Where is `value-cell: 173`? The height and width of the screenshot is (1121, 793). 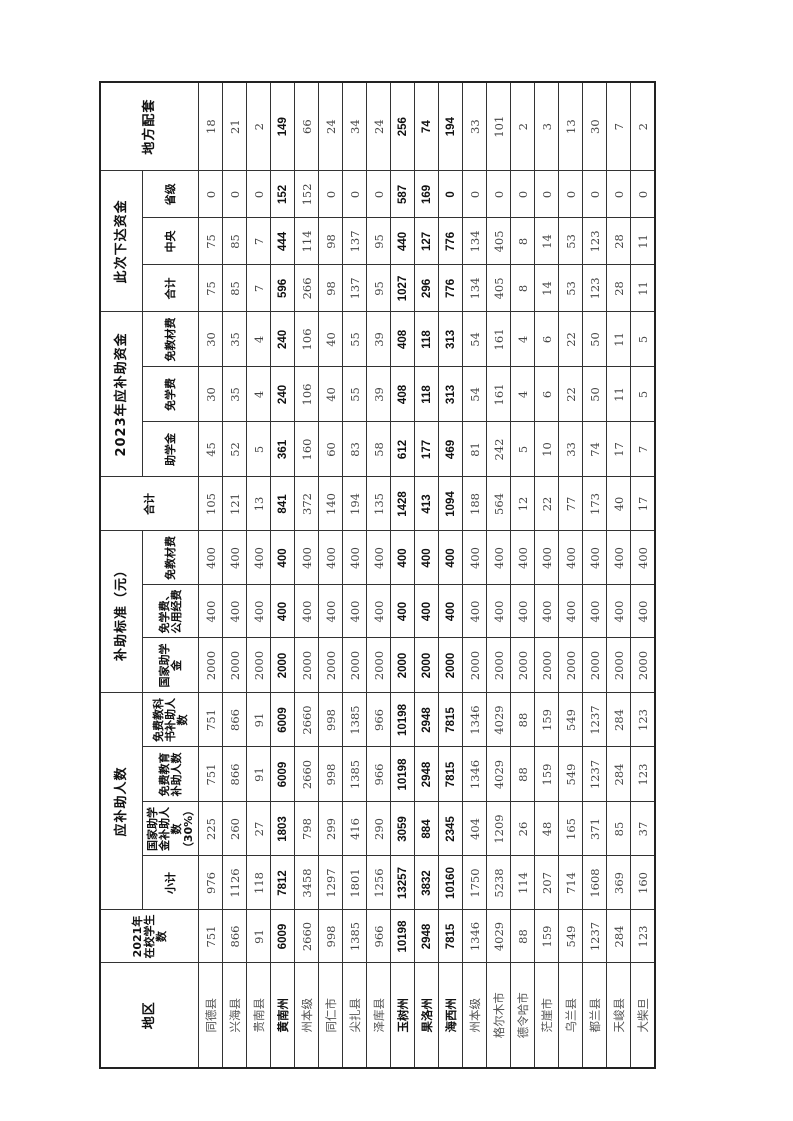 value-cell: 173 is located at coordinates (594, 503).